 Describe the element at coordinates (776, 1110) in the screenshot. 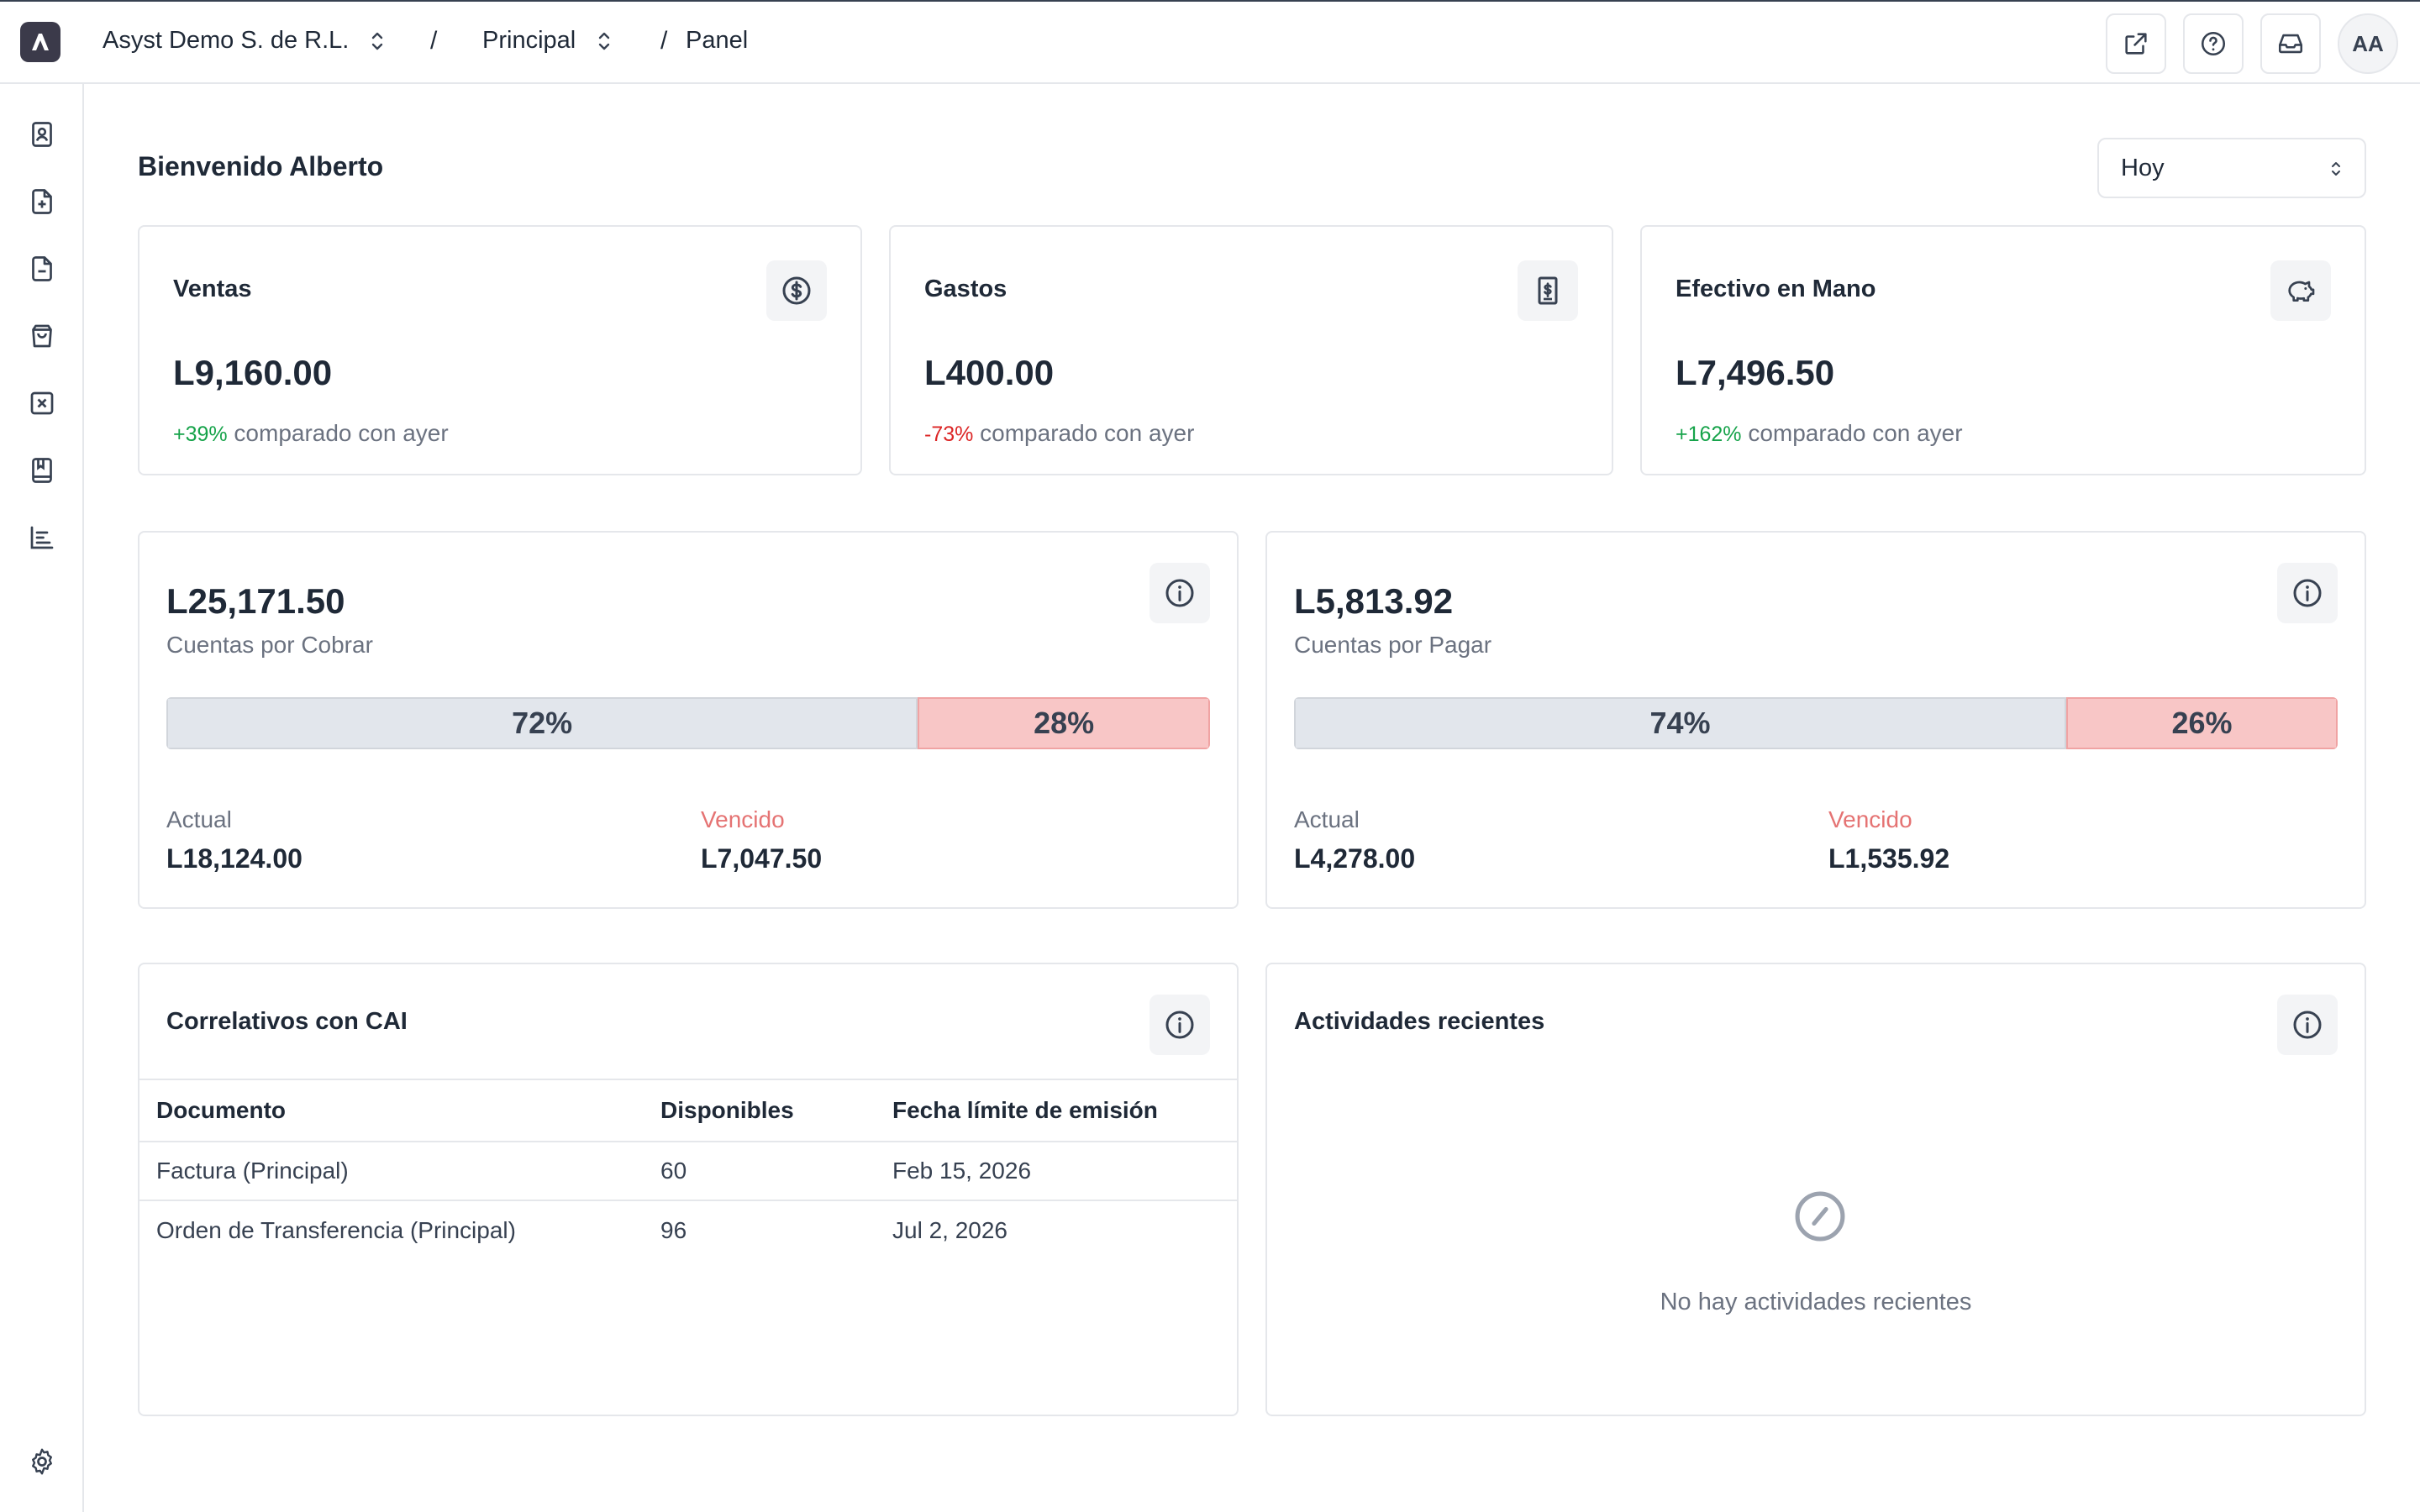

I see `column-header: Disponibles` at that location.